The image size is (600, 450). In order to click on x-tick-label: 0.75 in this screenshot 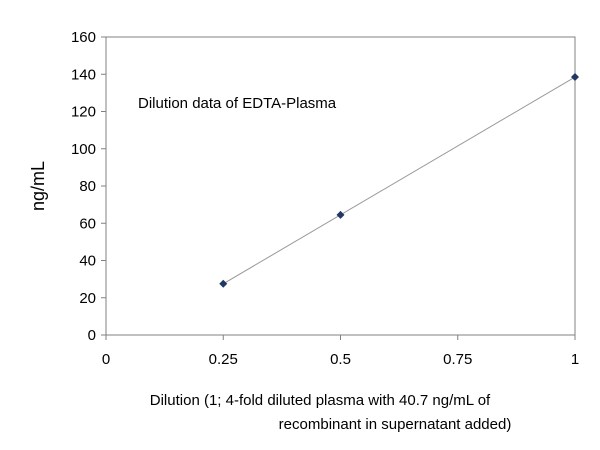, I will do `click(457, 359)`.